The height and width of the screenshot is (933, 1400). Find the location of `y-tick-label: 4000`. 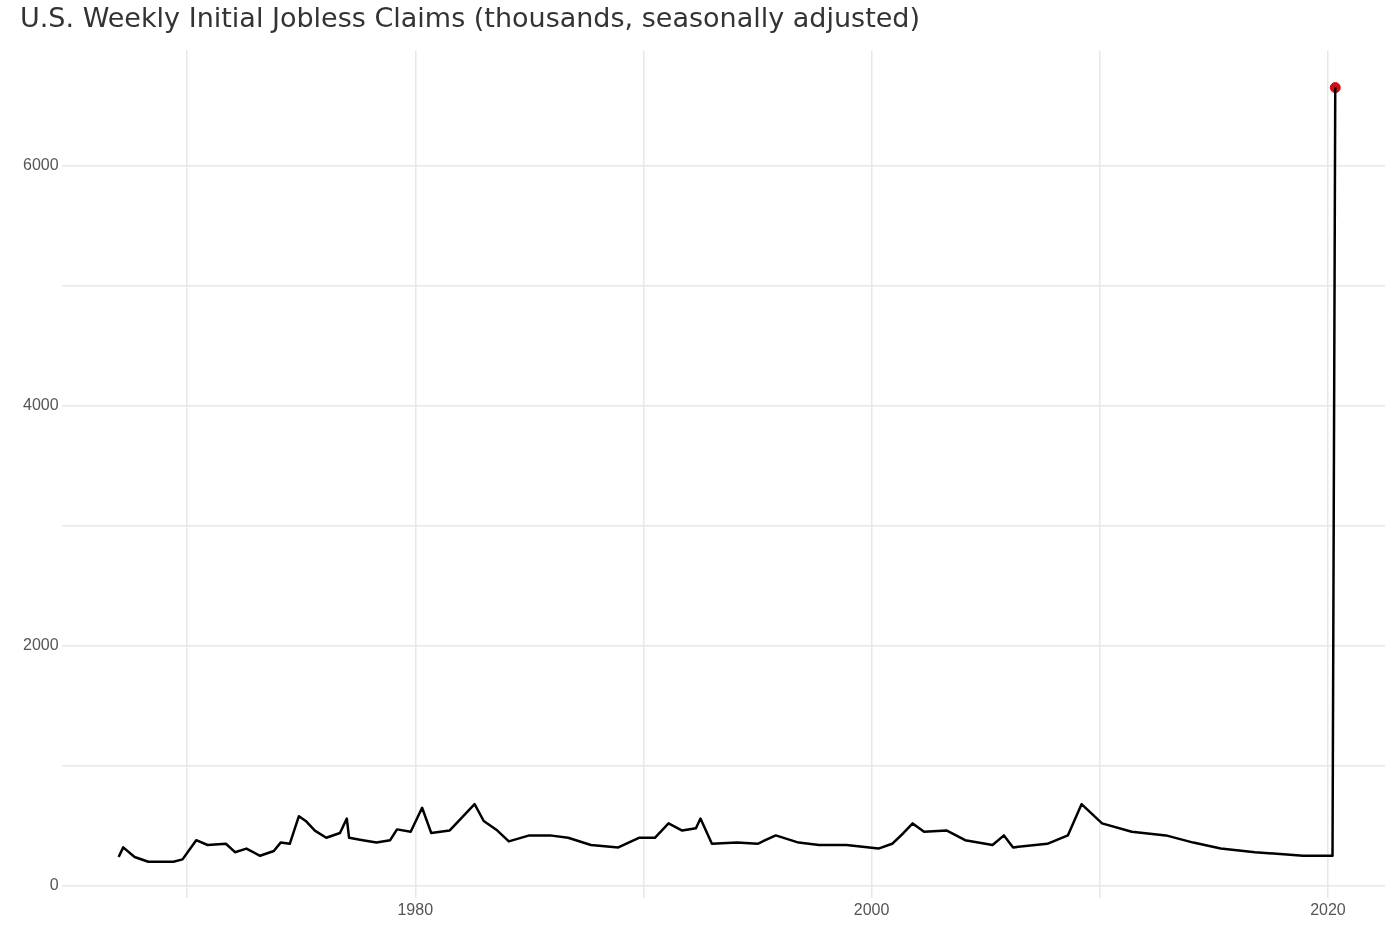

y-tick-label: 4000 is located at coordinates (41, 405).